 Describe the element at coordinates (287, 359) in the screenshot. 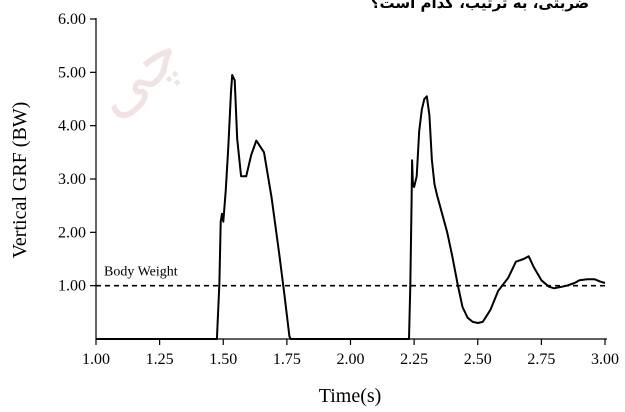

I see `x-tick-label: 1.75` at that location.